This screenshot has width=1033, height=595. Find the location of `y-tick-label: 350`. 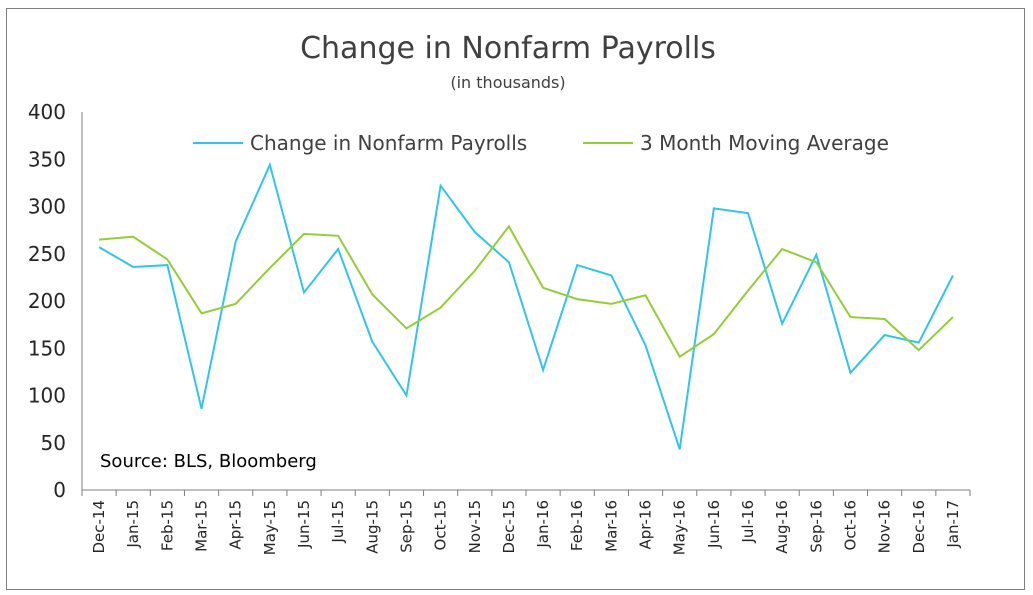

y-tick-label: 350 is located at coordinates (47, 159).